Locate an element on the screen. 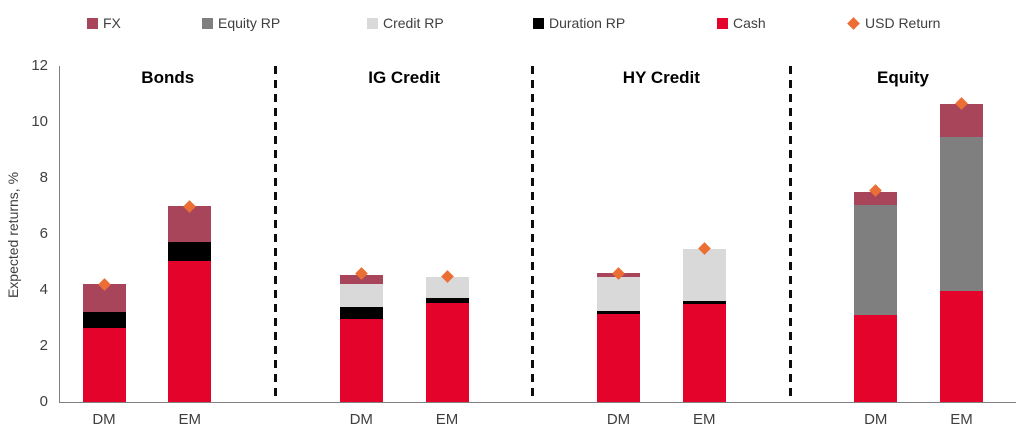  y-tick-label: 6 is located at coordinates (43, 233).